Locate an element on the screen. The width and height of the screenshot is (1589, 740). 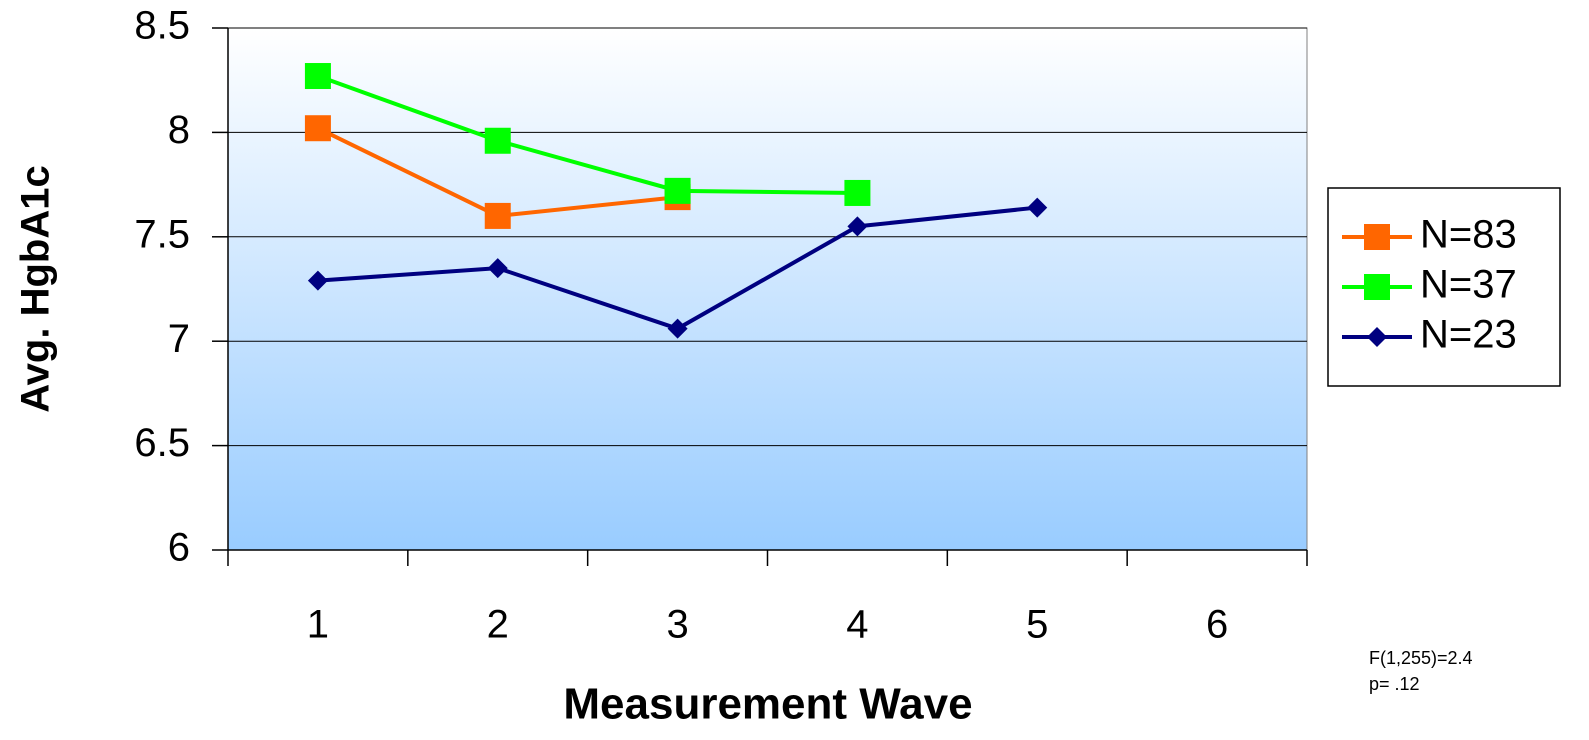
series-line is located at coordinates (587, 134).